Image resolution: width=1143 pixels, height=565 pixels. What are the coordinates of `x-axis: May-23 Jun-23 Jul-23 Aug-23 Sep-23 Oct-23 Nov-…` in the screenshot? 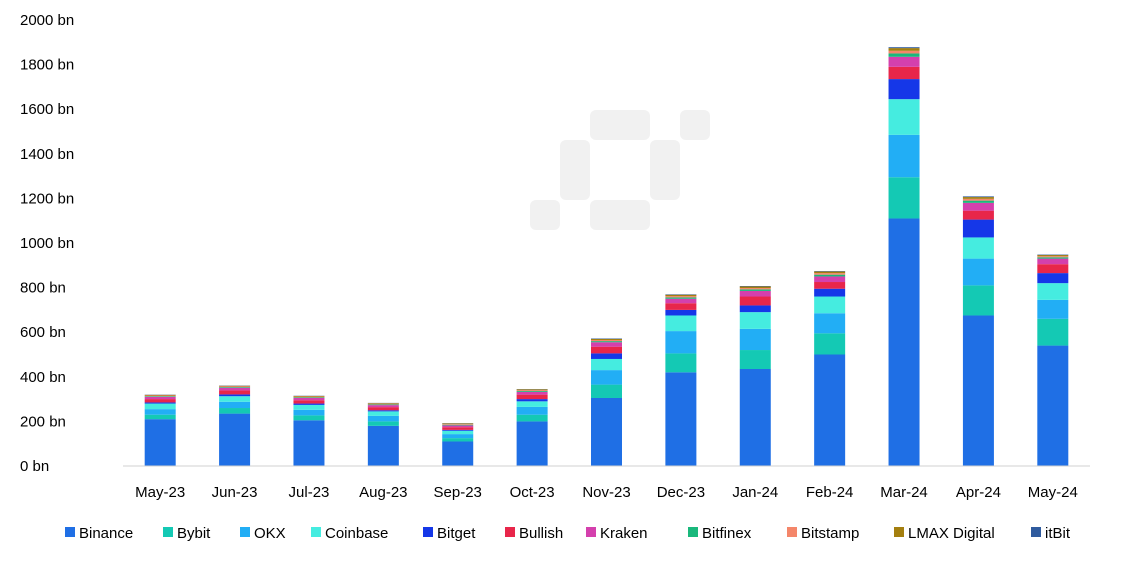 It's located at (606, 492).